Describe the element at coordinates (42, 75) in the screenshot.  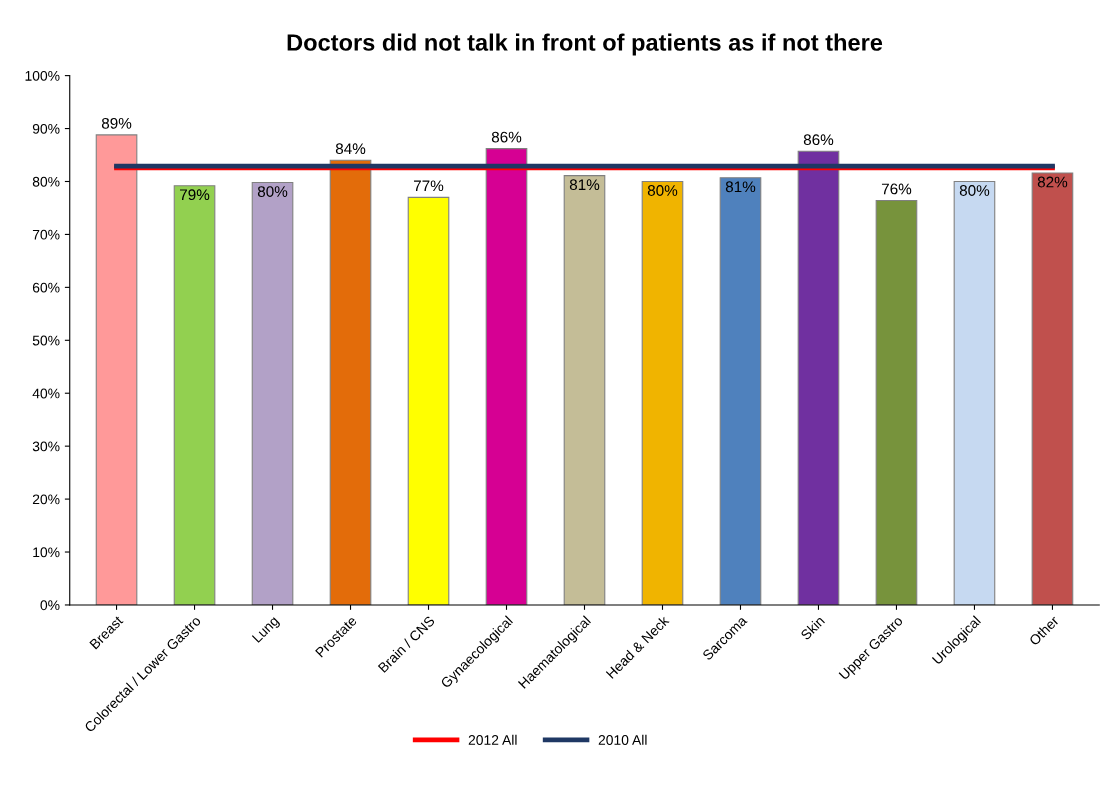
I see `y-tick-label: 100%` at that location.